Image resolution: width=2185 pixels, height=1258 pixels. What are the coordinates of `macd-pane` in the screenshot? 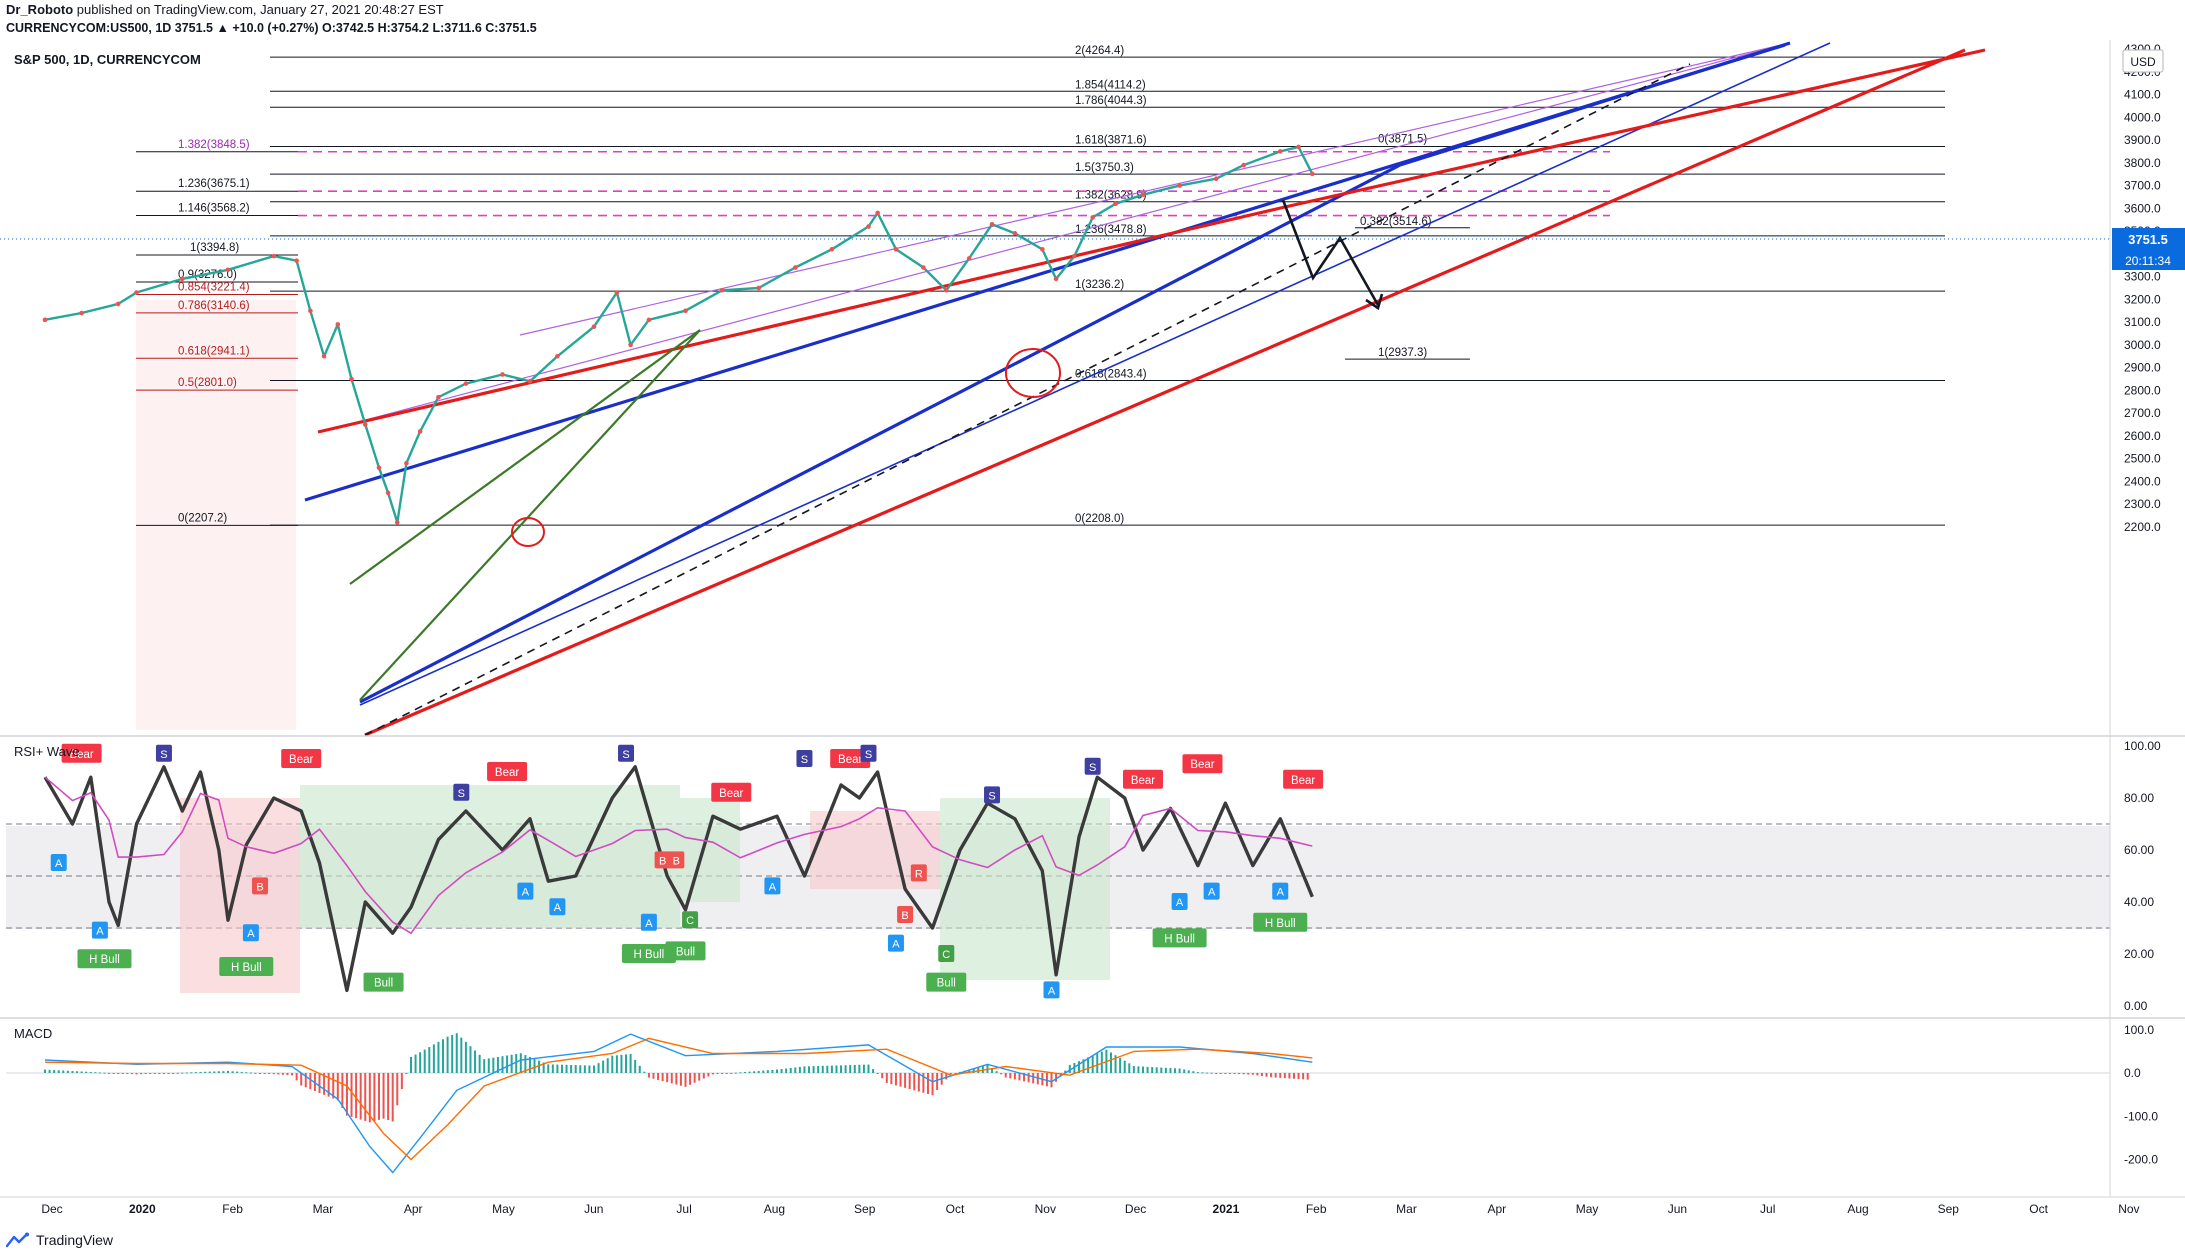 It's located at (1055, 1108).